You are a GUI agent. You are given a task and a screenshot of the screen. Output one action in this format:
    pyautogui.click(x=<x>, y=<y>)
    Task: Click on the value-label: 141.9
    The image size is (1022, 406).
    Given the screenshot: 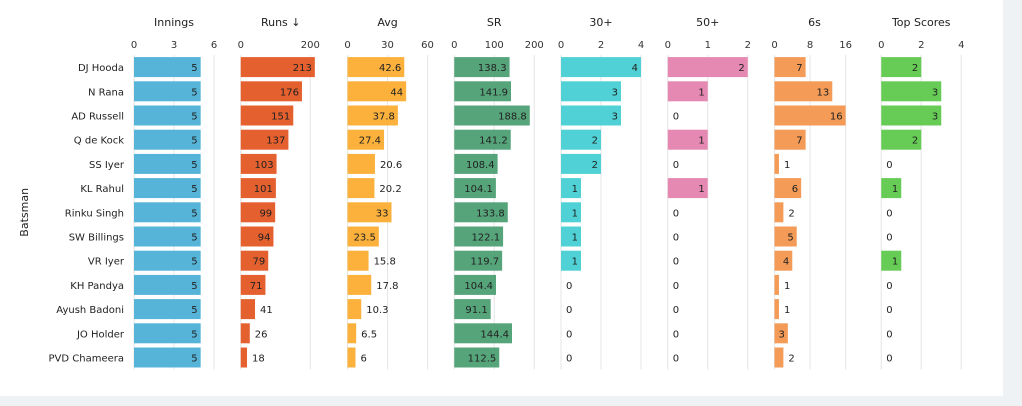 What is the action you would take?
    pyautogui.click(x=493, y=92)
    